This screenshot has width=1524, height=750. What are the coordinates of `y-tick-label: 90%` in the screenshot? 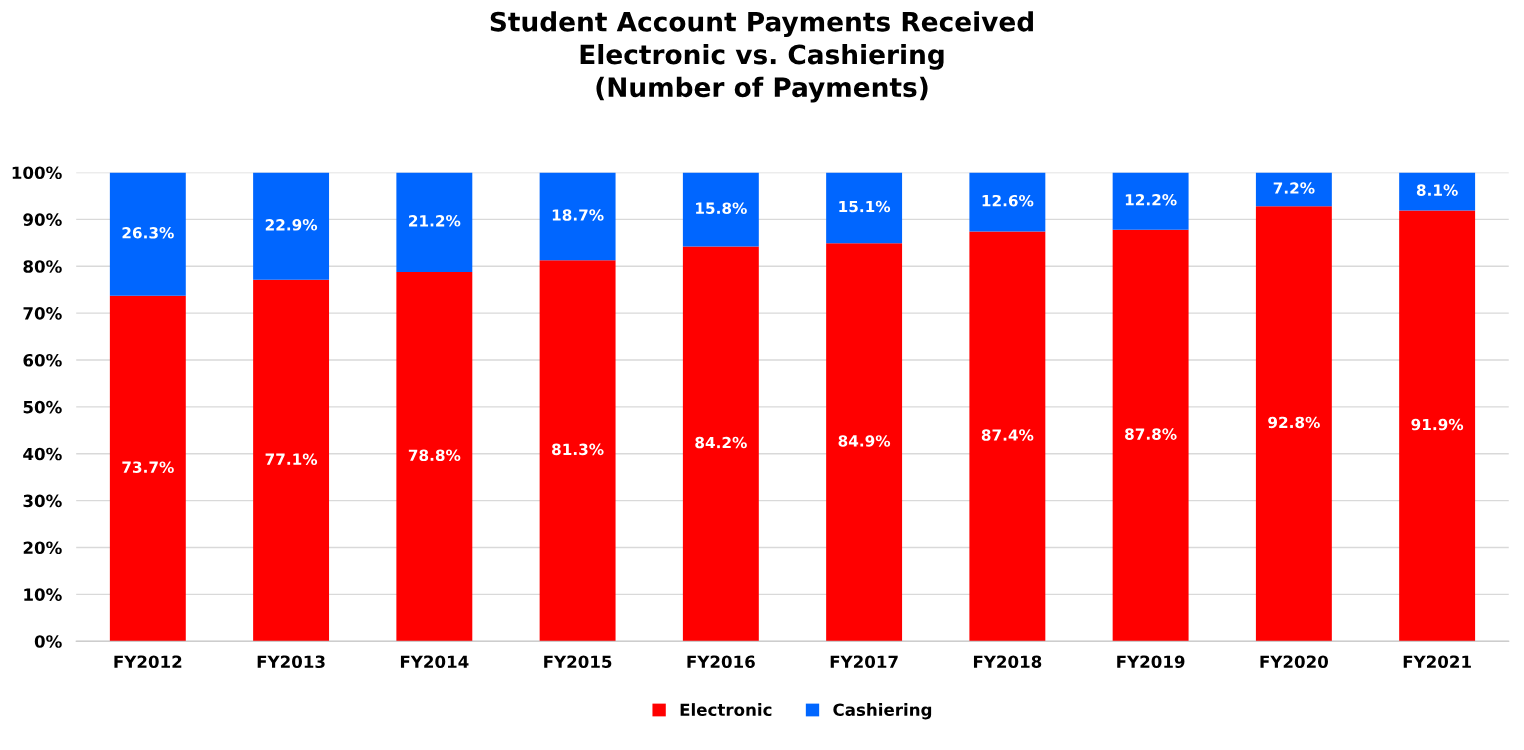 It's located at (42, 219).